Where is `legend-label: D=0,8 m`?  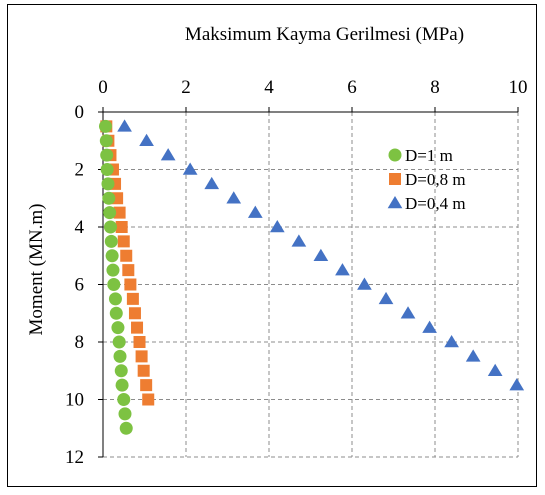
legend-label: D=0,8 m is located at coordinates (435, 179).